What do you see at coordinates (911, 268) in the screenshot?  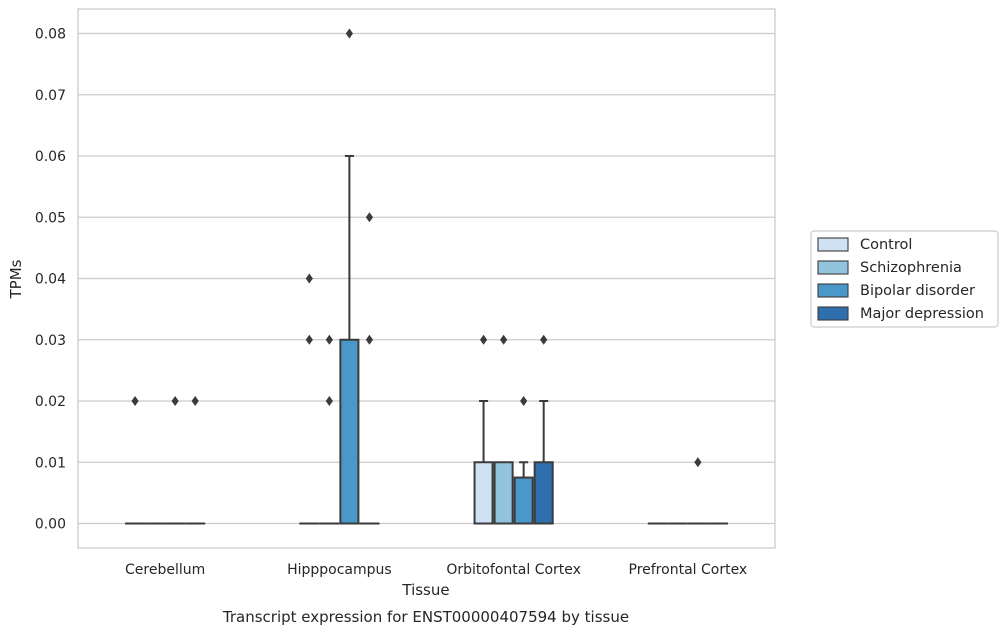 I see `legend-label: Schizophrenia` at bounding box center [911, 268].